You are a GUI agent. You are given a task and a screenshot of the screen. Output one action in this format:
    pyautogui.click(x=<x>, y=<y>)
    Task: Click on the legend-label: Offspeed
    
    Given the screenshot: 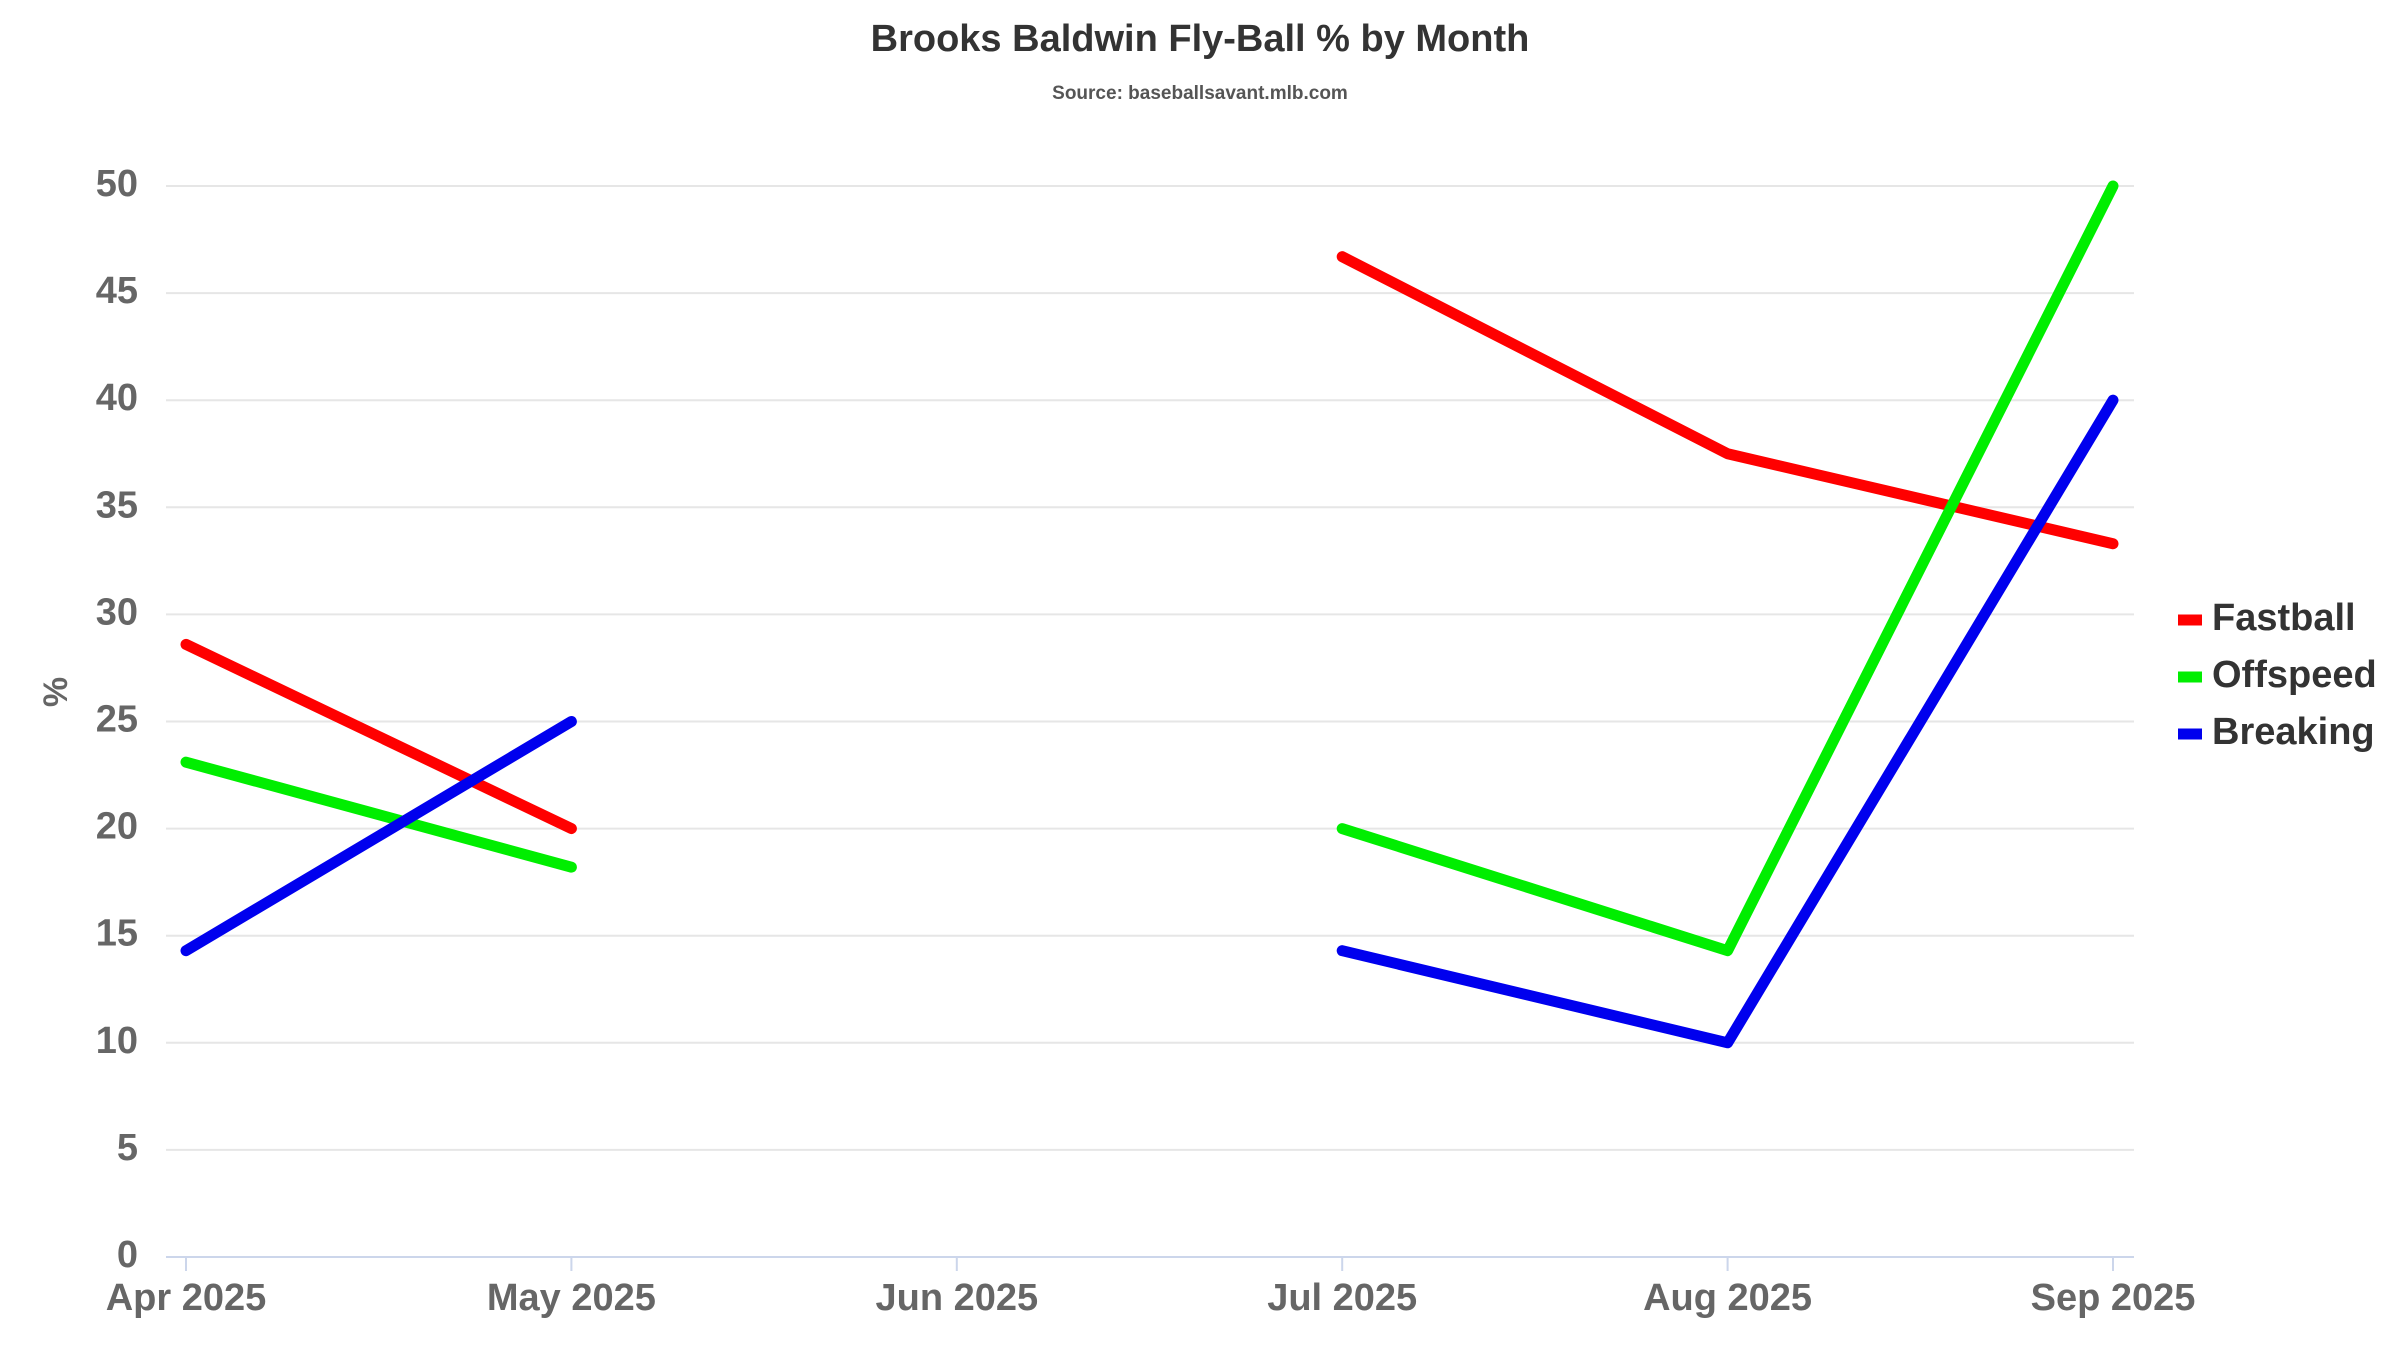 What is the action you would take?
    pyautogui.click(x=2294, y=675)
    